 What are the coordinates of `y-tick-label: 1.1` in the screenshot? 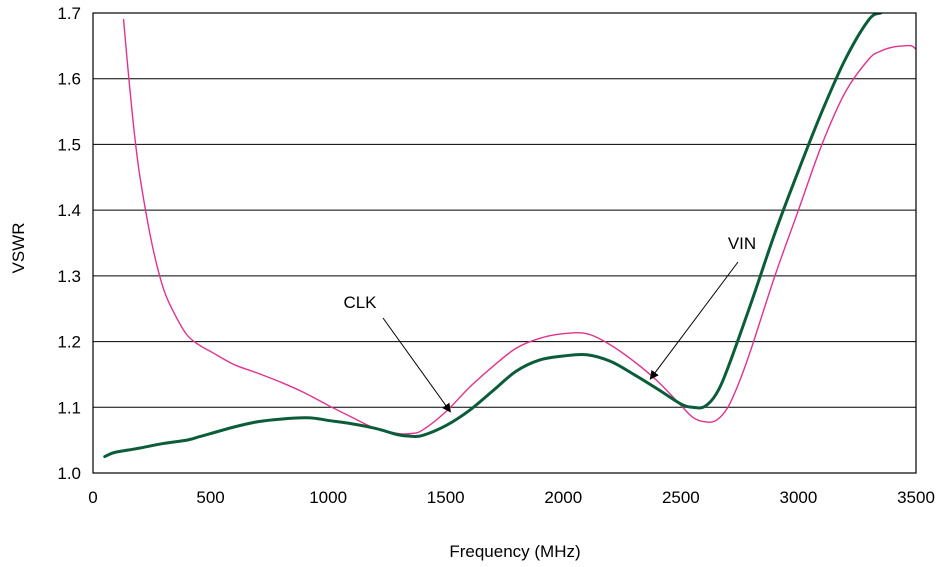 It's located at (69, 407).